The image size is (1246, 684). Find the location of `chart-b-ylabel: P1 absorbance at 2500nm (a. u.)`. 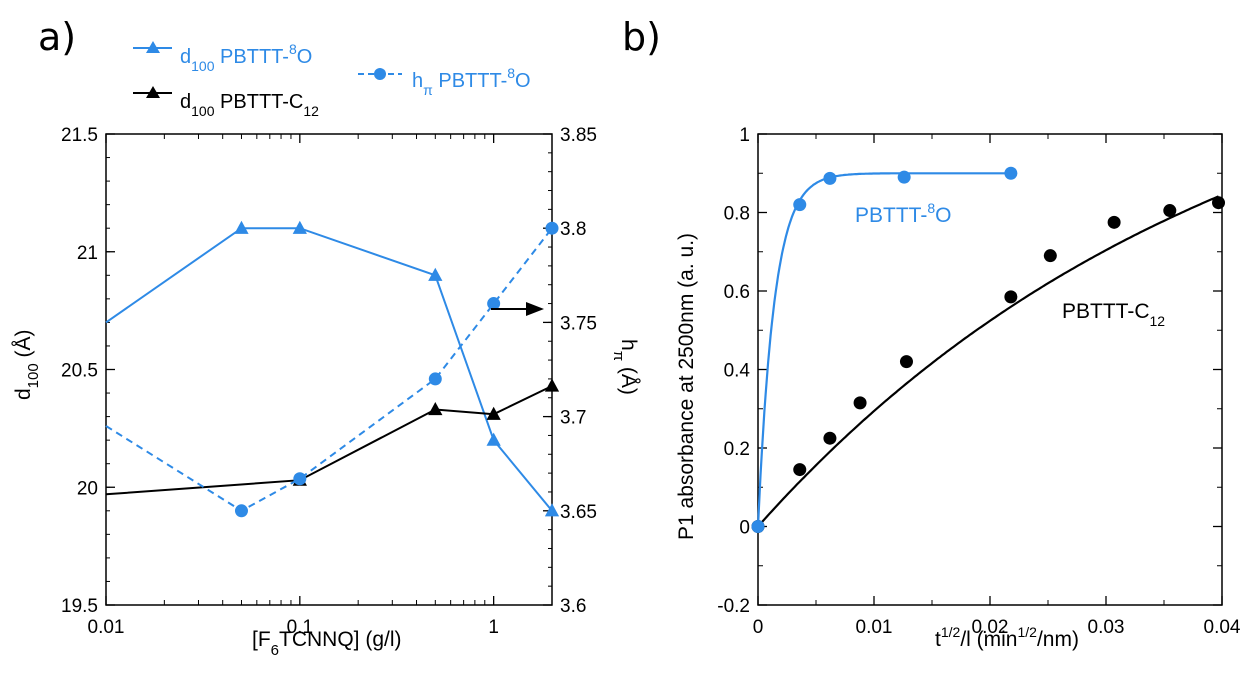

chart-b-ylabel: P1 absorbance at 2500nm (a. u.) is located at coordinates (686, 386).